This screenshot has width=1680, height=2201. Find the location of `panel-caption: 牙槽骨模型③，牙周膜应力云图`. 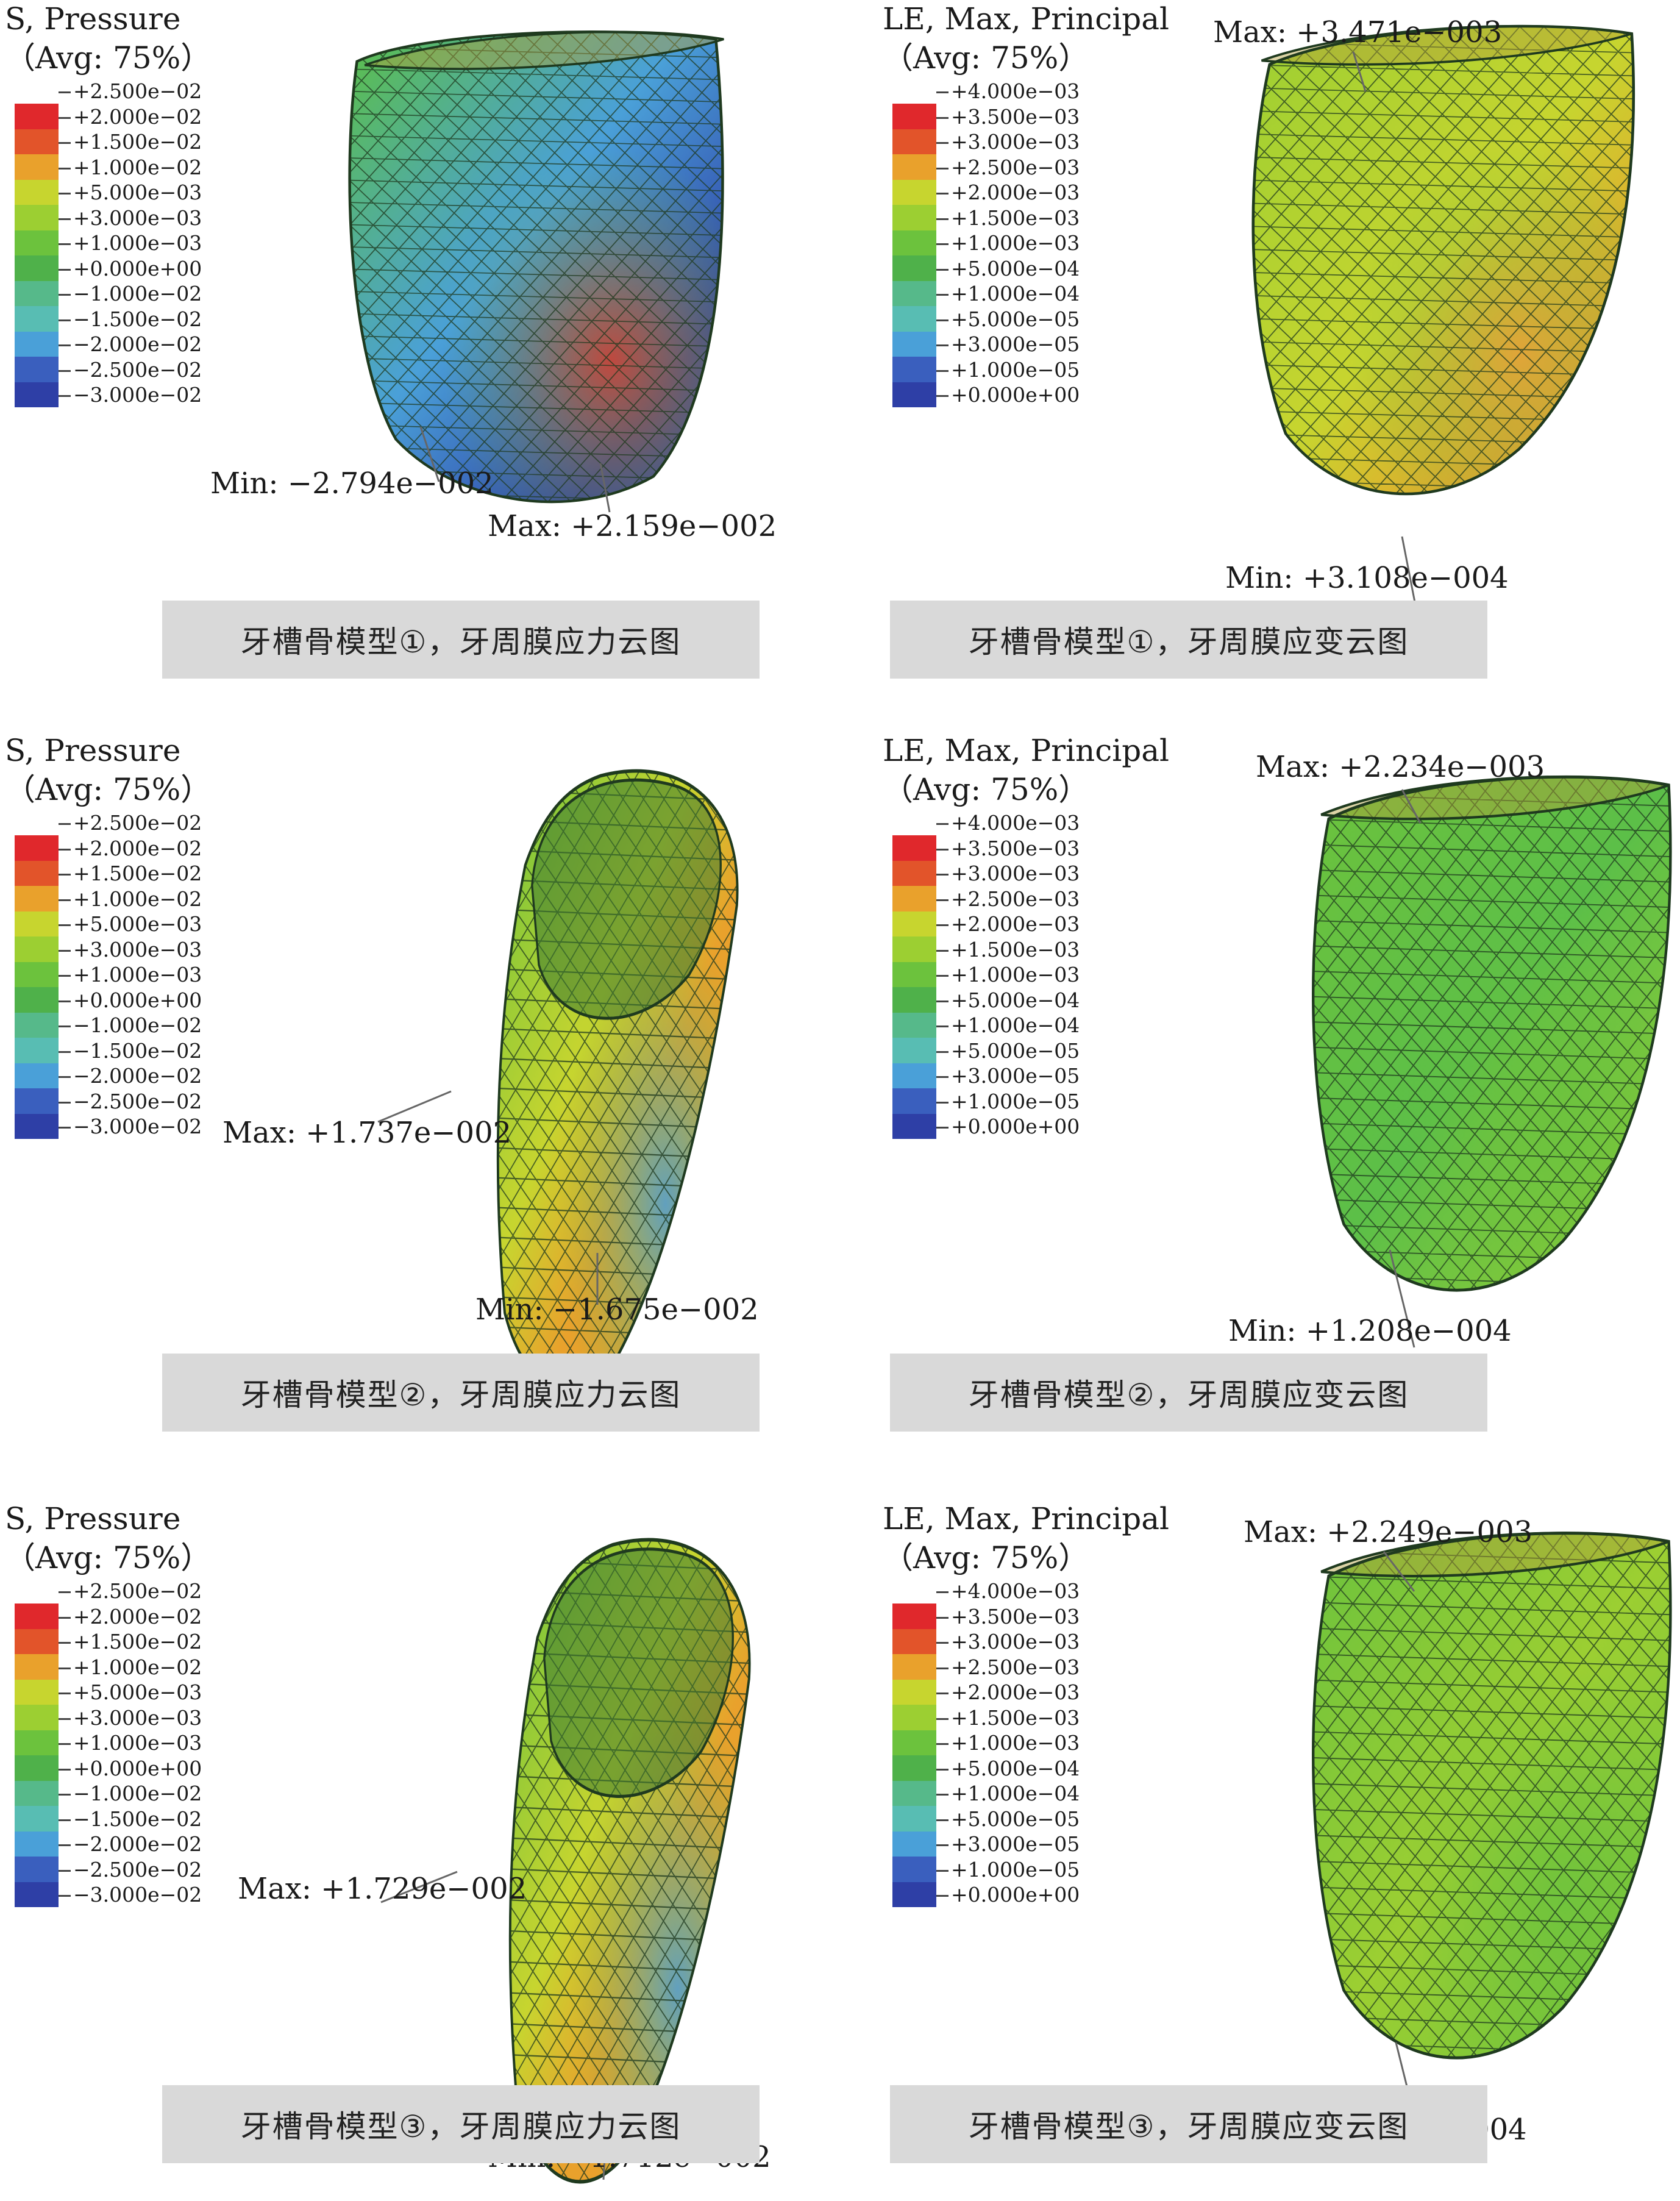

panel-caption: 牙槽骨模型③，牙周膜应力云图 is located at coordinates (461, 2126).